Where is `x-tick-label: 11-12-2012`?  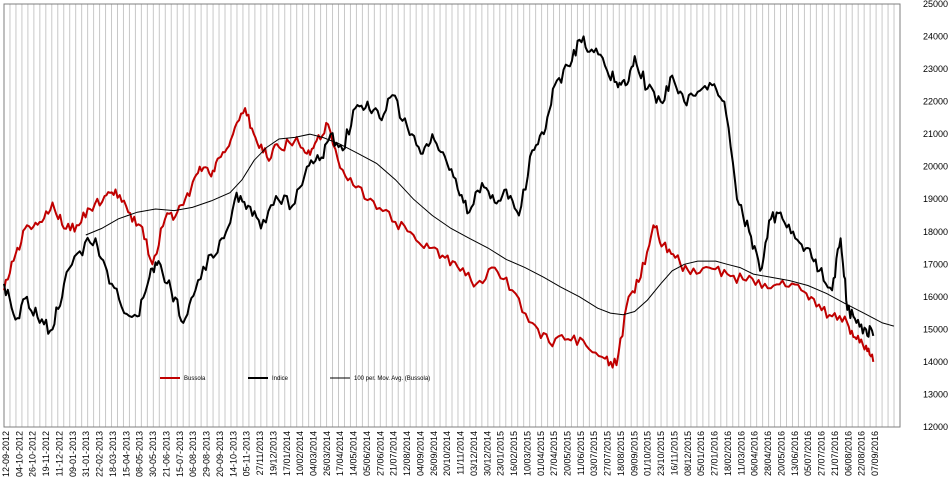 x-tick-label: 11-12-2012 is located at coordinates (59, 453).